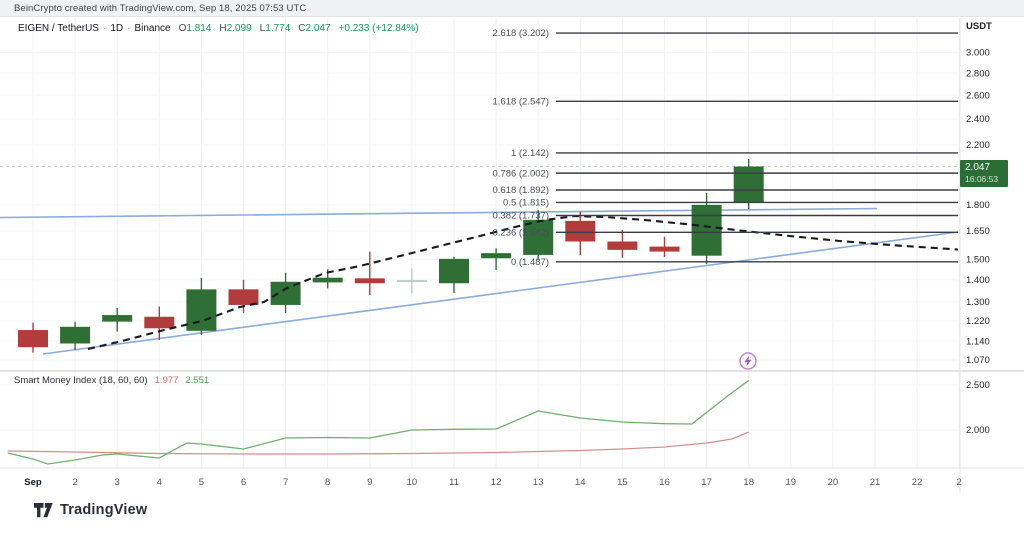 The image size is (1024, 538). I want to click on date-label-11: 11, so click(454, 482).